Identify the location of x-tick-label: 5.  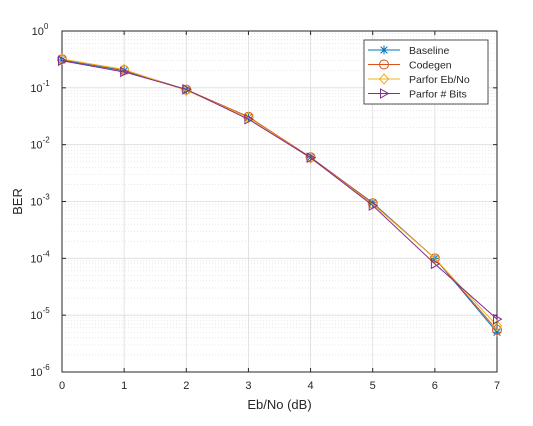
(373, 386).